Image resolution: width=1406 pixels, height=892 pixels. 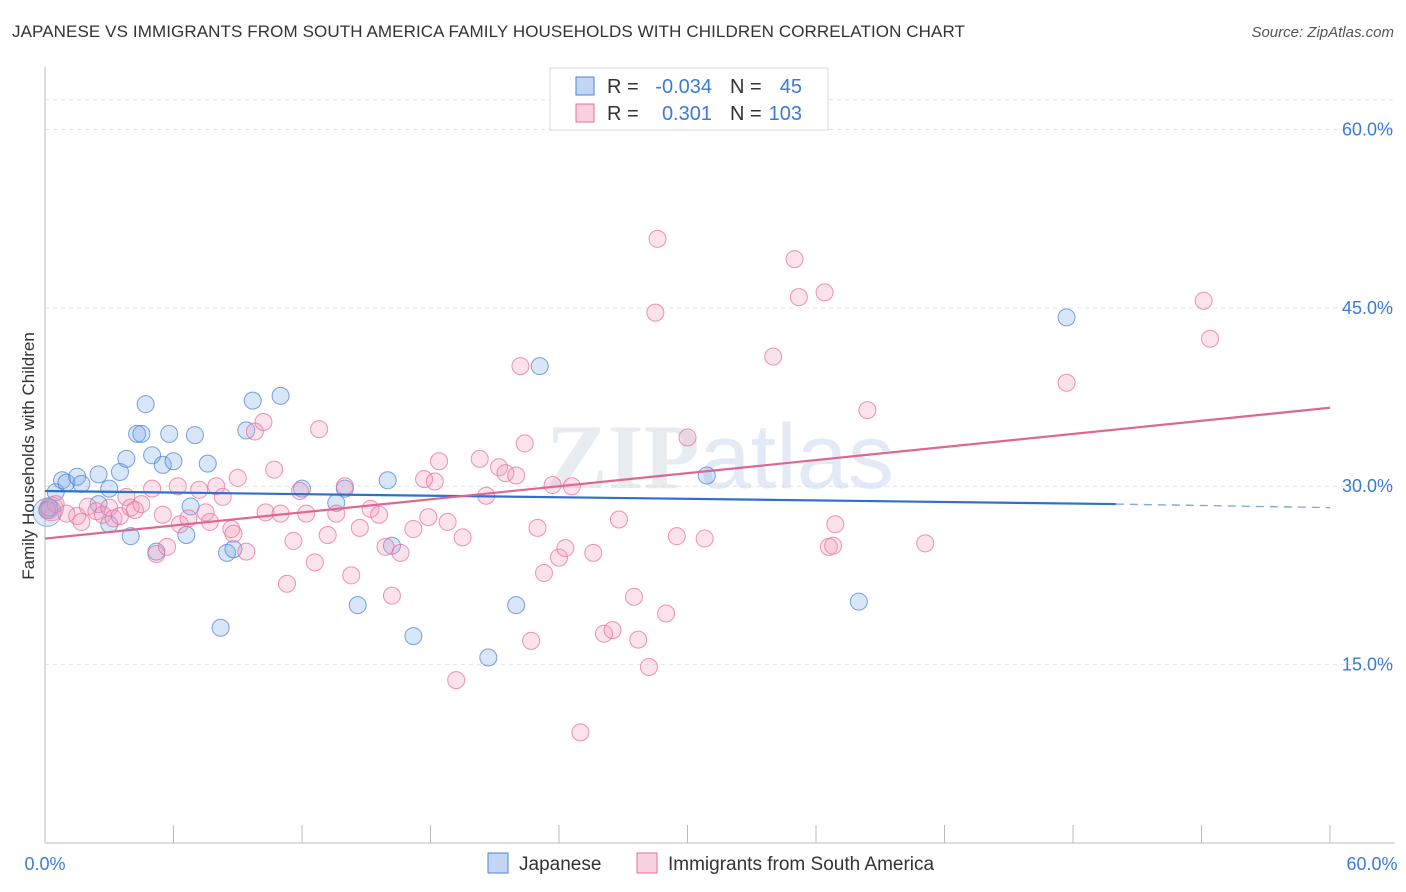 I want to click on legend-n-value: 103, so click(x=785, y=114).